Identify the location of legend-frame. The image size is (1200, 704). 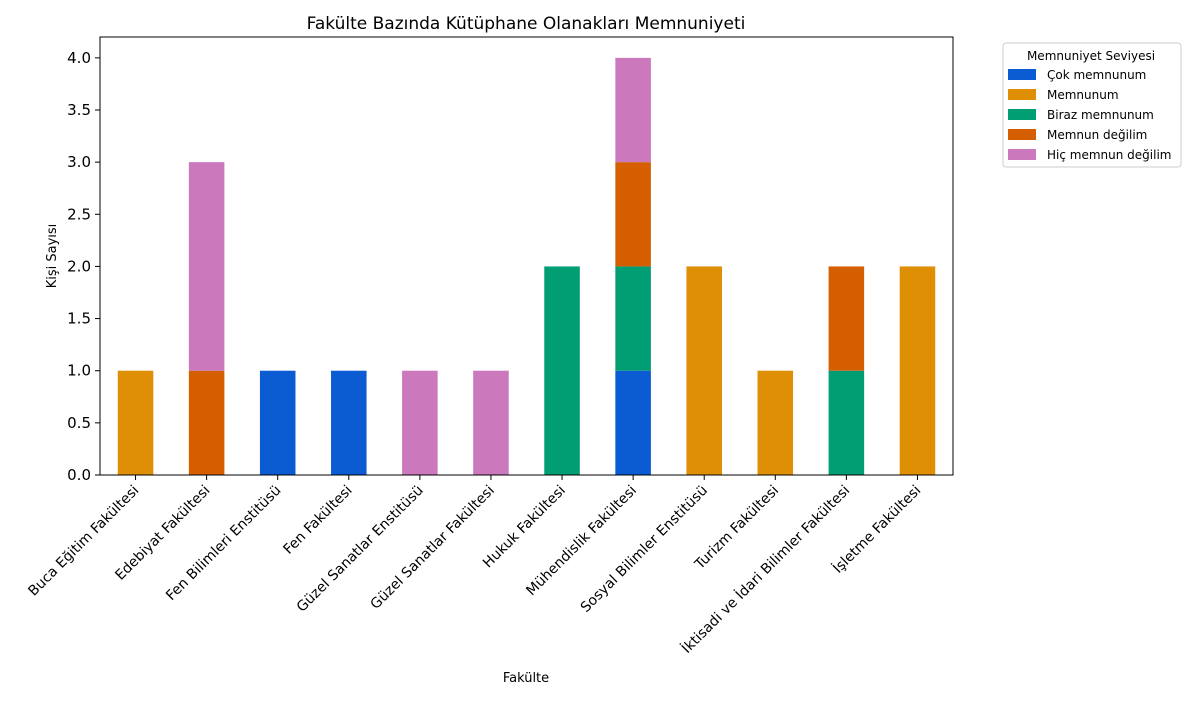
(1092, 105).